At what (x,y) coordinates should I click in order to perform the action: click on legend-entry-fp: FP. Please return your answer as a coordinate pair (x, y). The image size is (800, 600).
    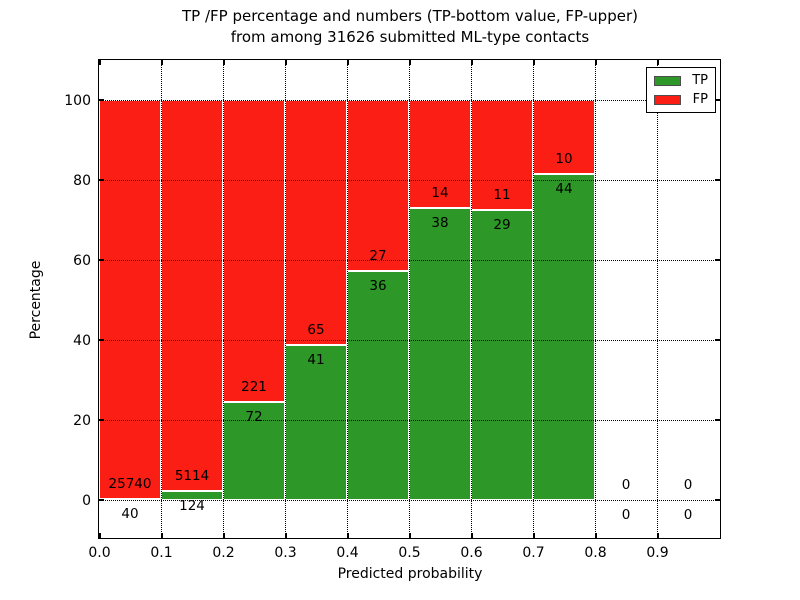
    Looking at the image, I should click on (681, 99).